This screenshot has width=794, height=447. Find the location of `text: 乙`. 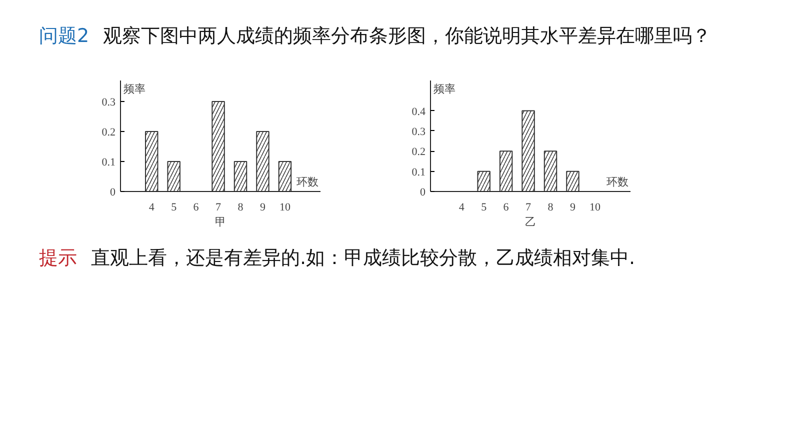

text: 乙 is located at coordinates (530, 222).